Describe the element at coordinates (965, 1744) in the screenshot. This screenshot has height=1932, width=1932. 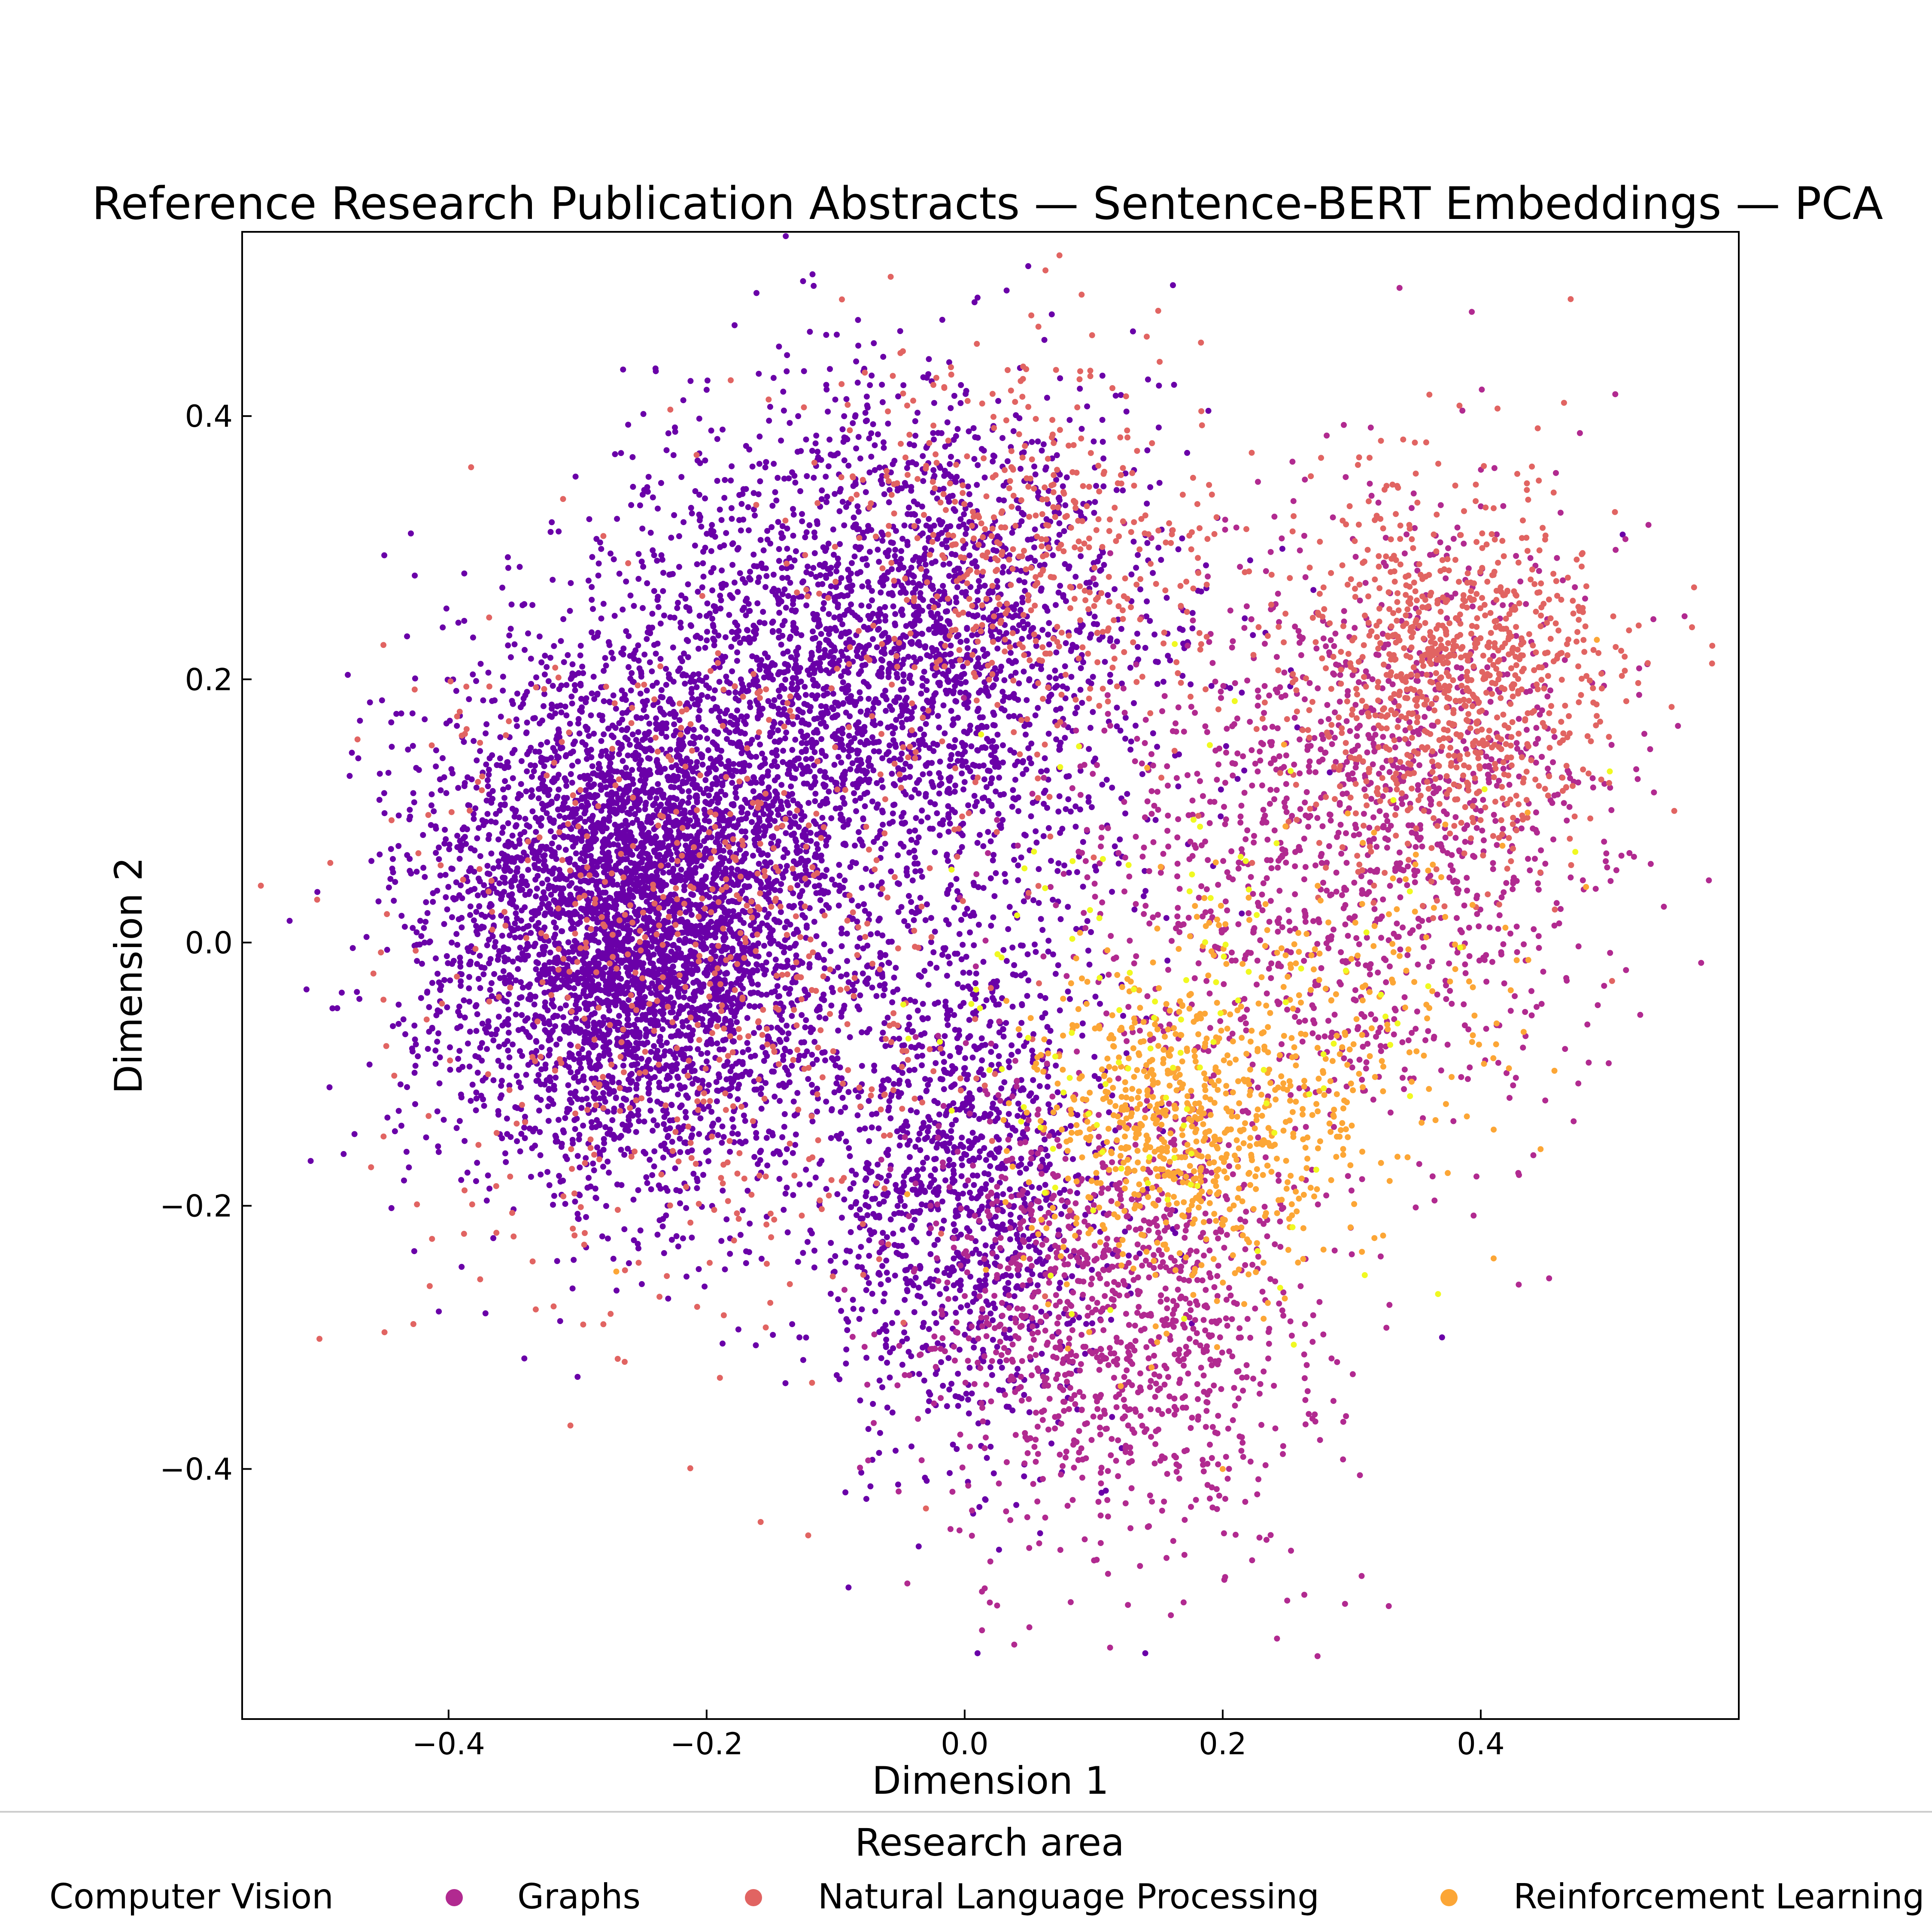
I see `x-tick-label: 0.0` at that location.